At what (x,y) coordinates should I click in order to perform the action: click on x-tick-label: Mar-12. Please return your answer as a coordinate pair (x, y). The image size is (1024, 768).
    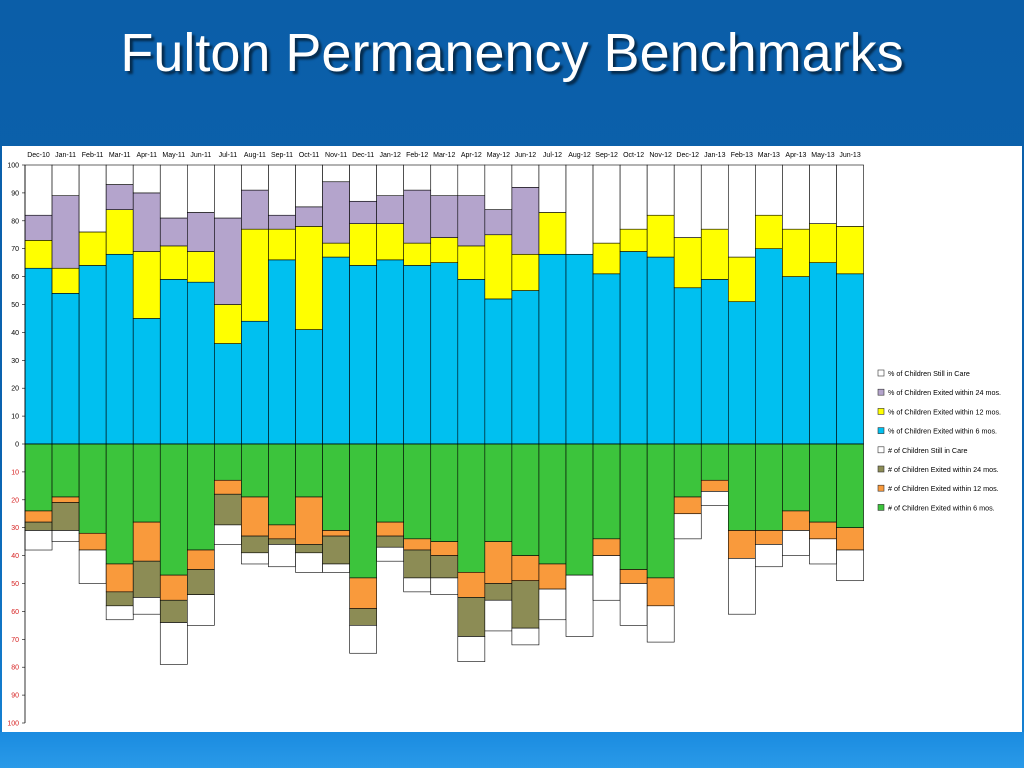
    Looking at the image, I should click on (444, 155).